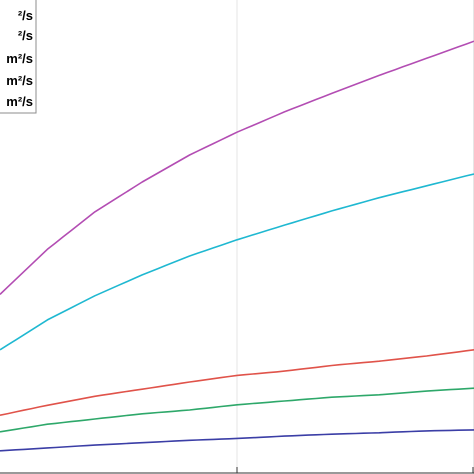 Image resolution: width=474 pixels, height=474 pixels. I want to click on legend-box, so click(18, 57).